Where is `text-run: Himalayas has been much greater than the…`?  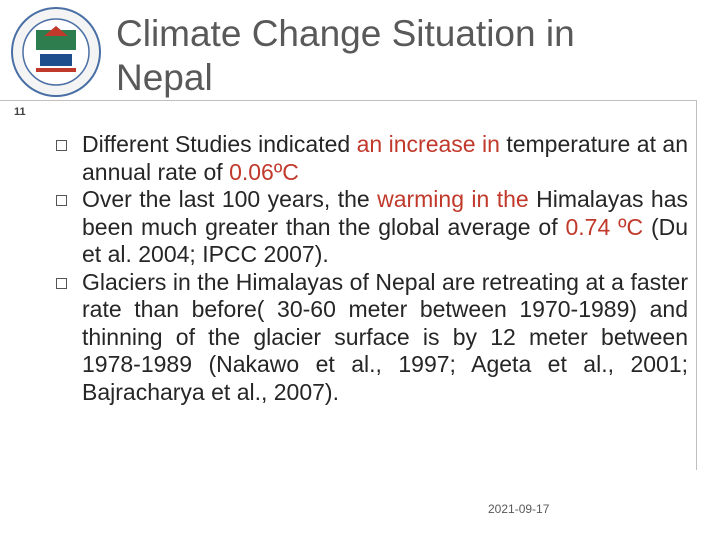 text-run: Himalayas has been much greater than the… is located at coordinates (385, 213).